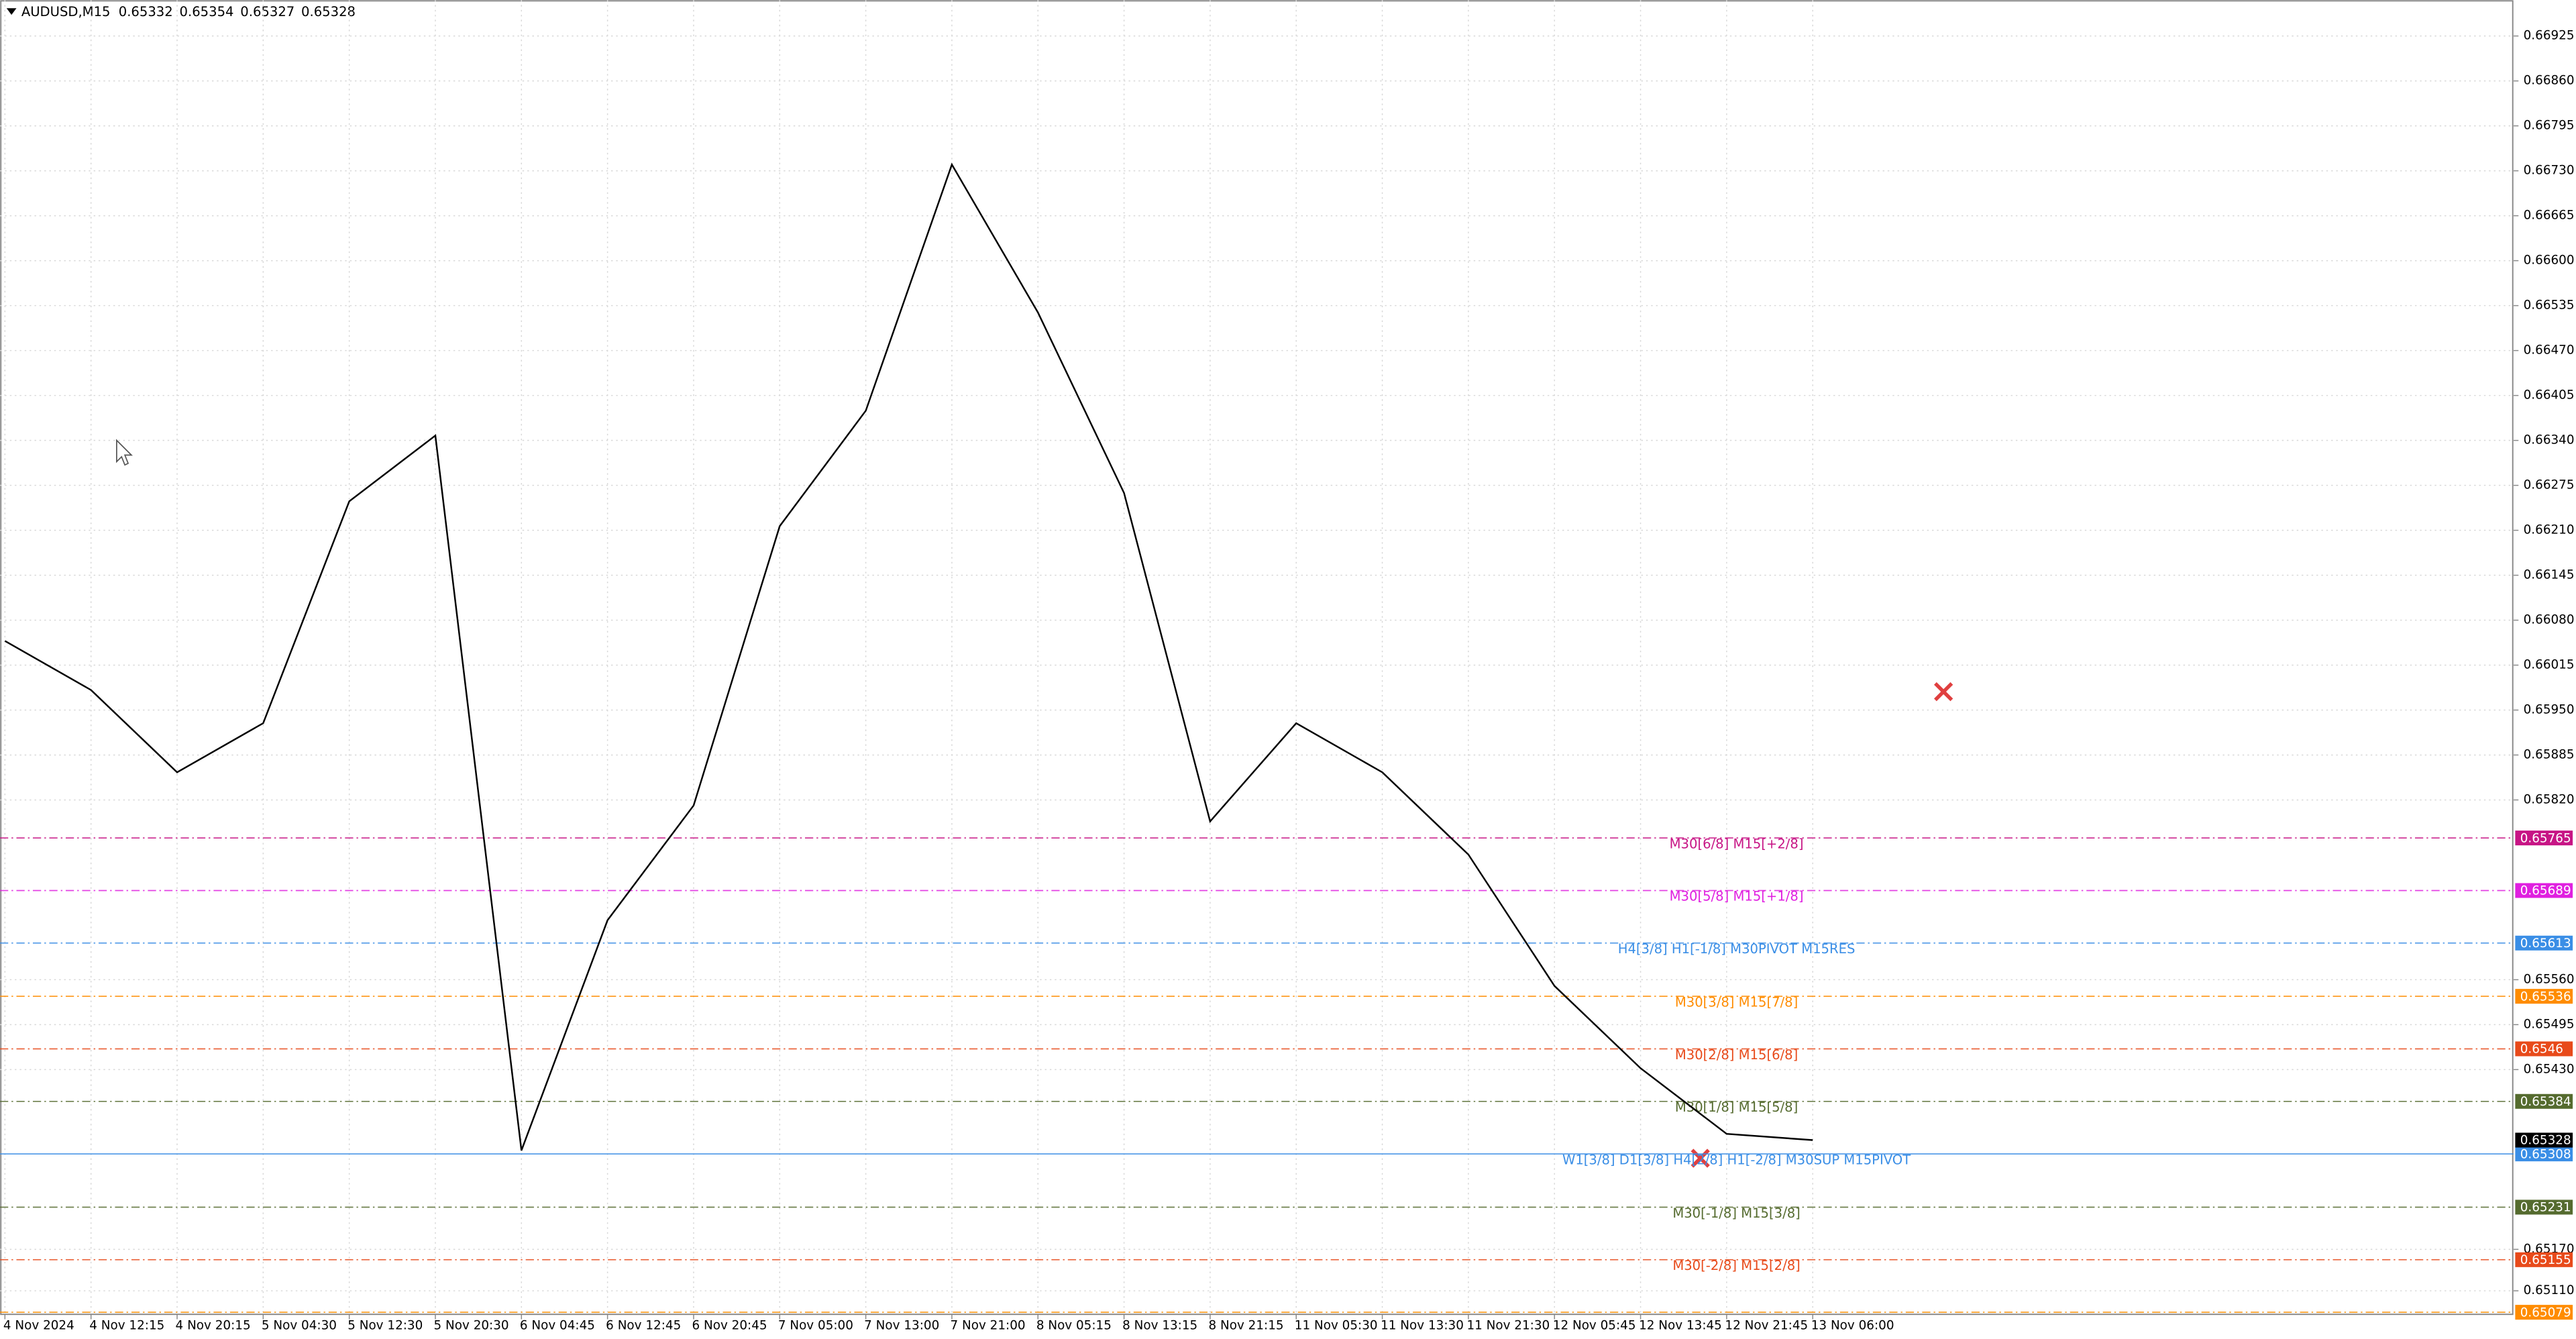  I want to click on x-tick-label: 5 Nov 20:30, so click(471, 1325).